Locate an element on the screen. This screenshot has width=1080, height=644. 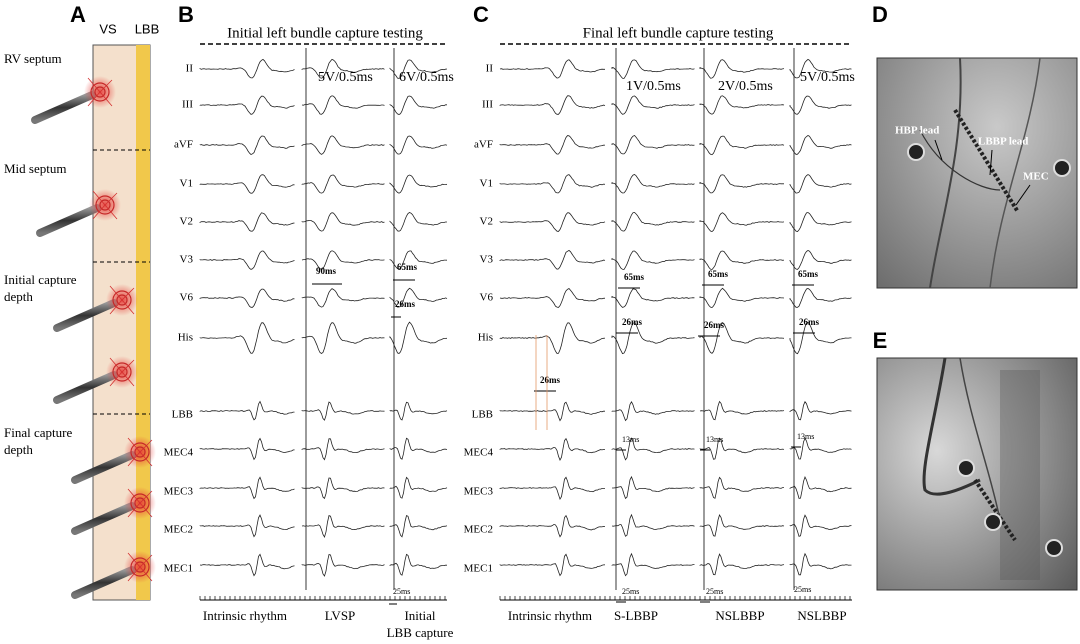
label: Initial capture depth is located at coordinates (40, 288).